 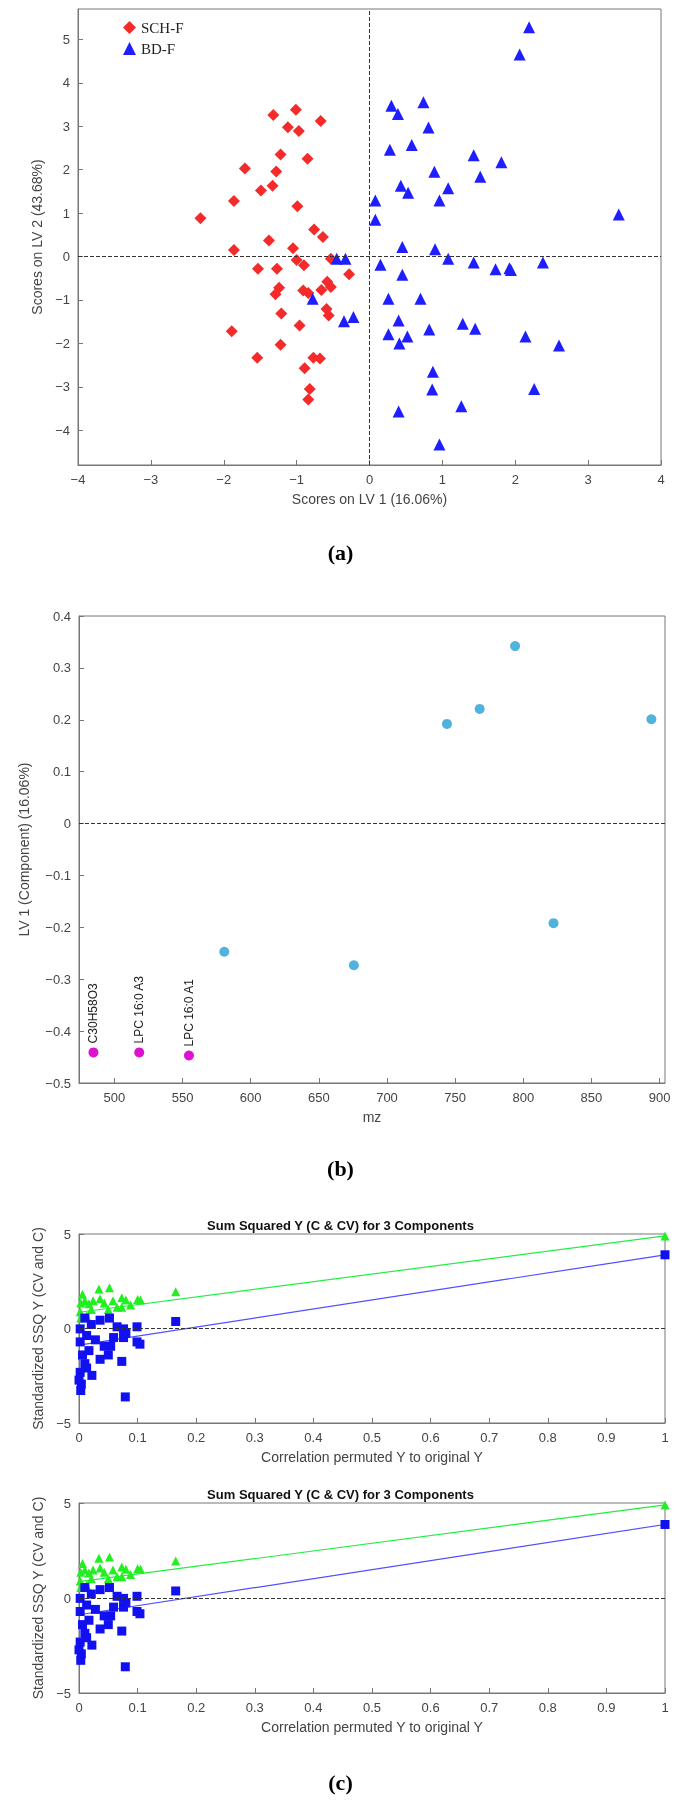 I want to click on x-tick-label: 0.4, so click(x=313, y=1707).